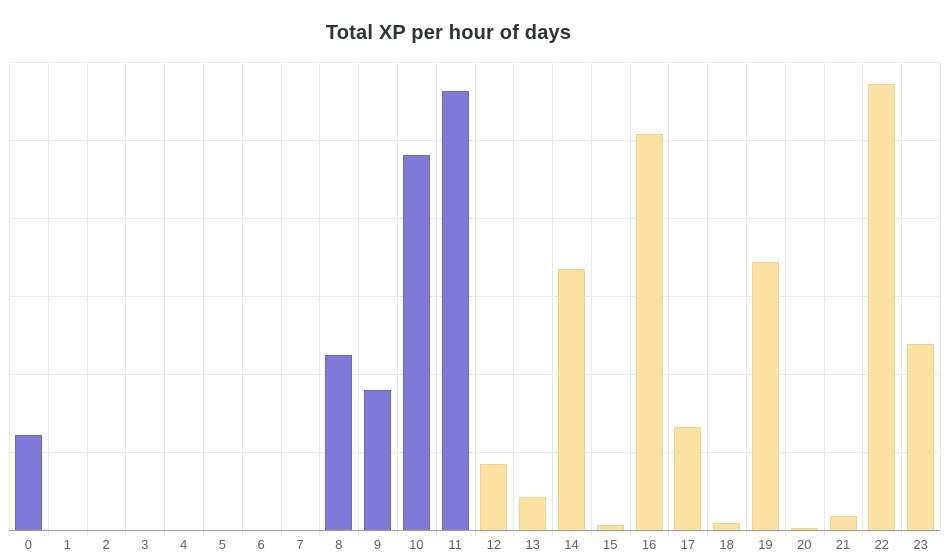 This screenshot has width=947, height=559. Describe the element at coordinates (28, 544) in the screenshot. I see `x-tick-label-0: 0` at that location.